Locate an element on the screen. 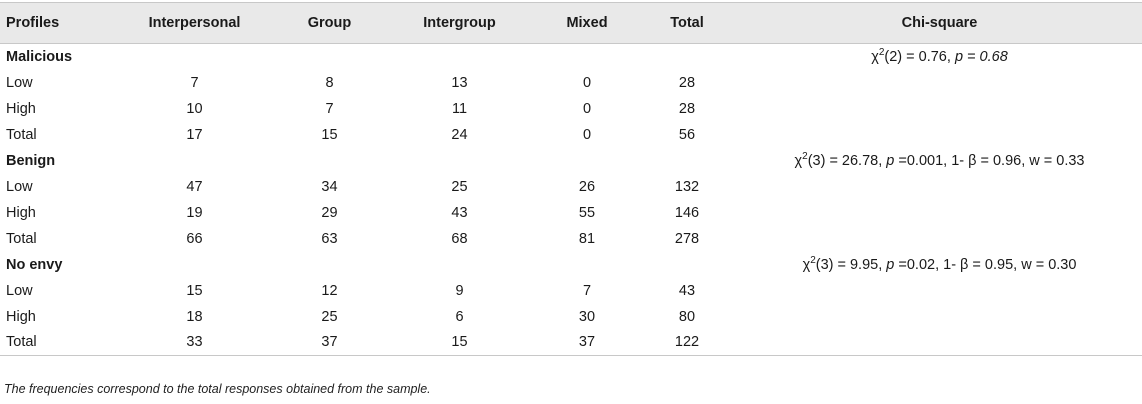 The image size is (1142, 404). chi-args: (3) = 9.95, is located at coordinates (851, 264).